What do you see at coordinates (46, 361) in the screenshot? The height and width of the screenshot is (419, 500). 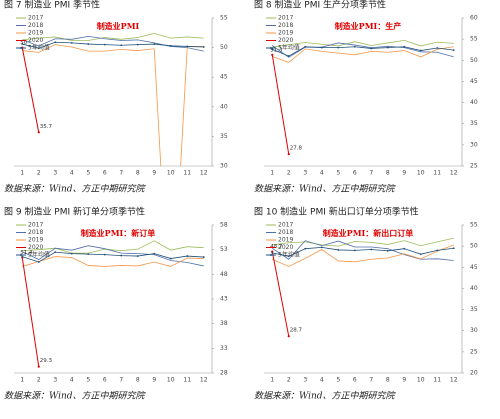 I see `data-label: 29.3` at bounding box center [46, 361].